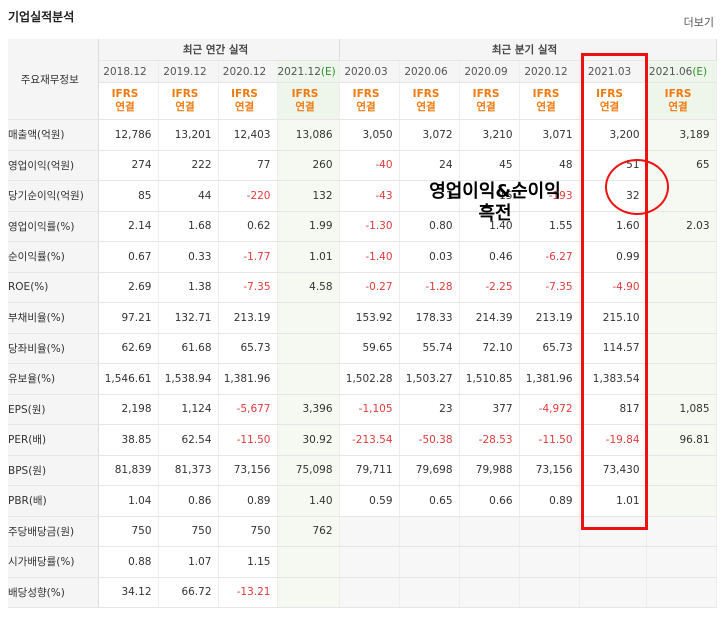 Image resolution: width=724 pixels, height=631 pixels. I want to click on table-cell: 260, so click(308, 165).